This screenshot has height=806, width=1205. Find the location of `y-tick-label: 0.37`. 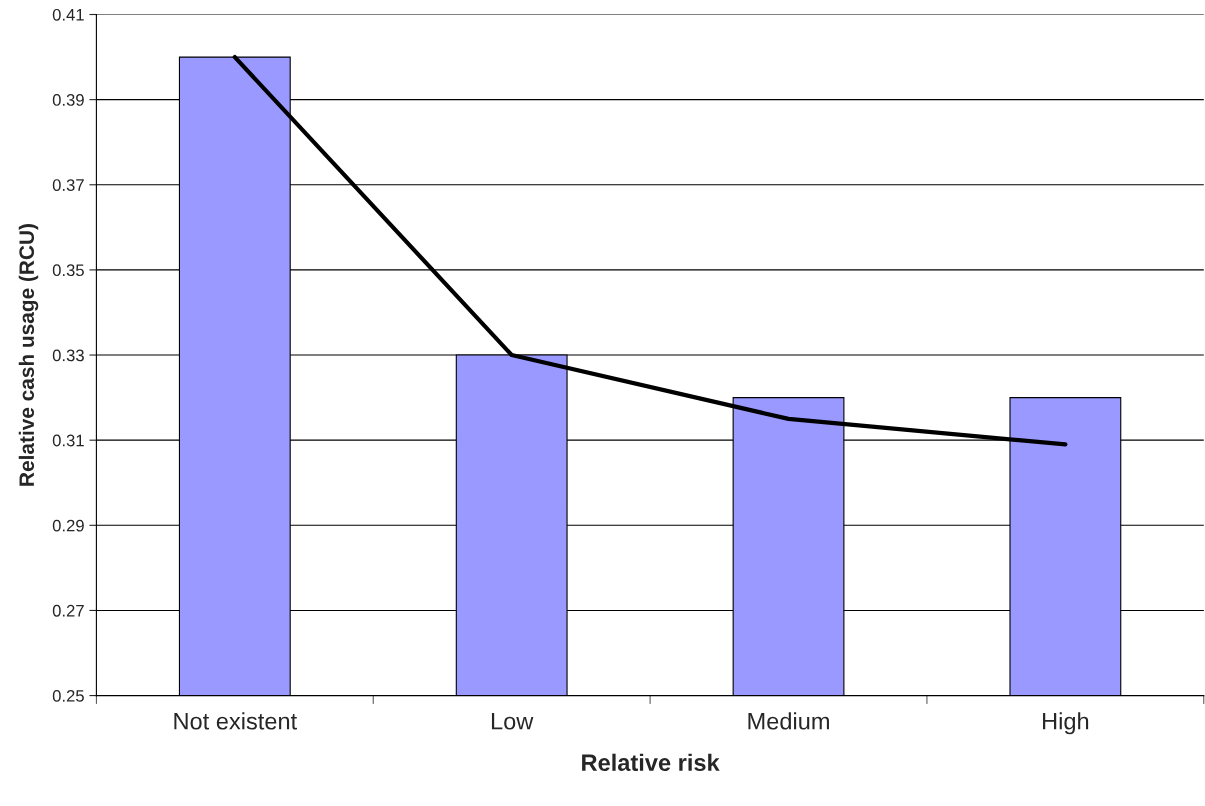

y-tick-label: 0.37 is located at coordinates (68, 185).